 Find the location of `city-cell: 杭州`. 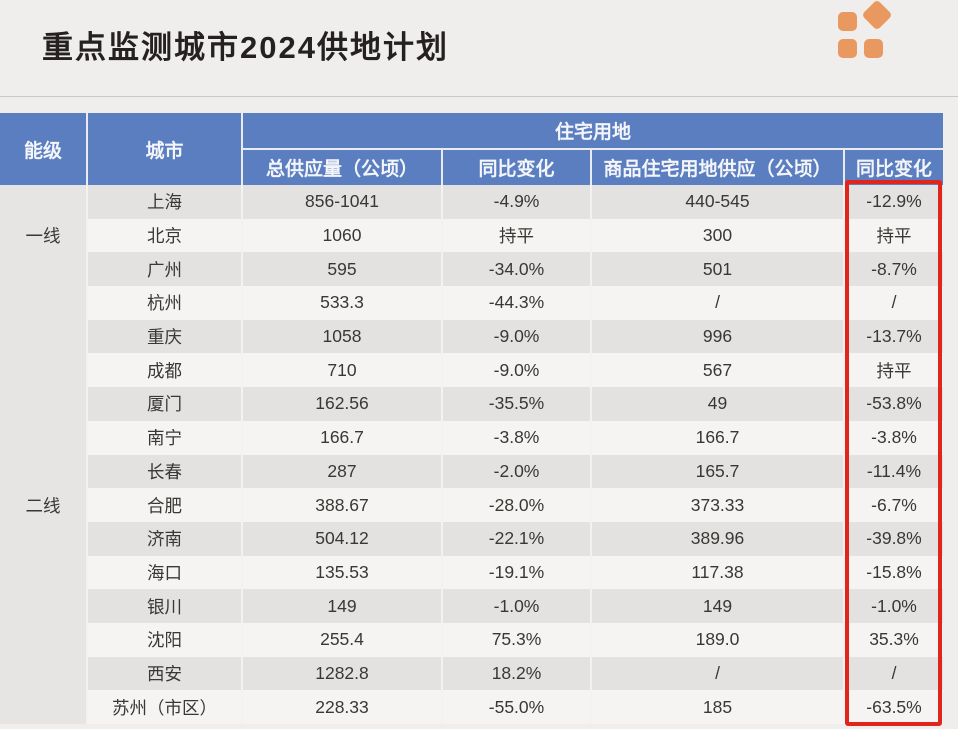

city-cell: 杭州 is located at coordinates (165, 303).